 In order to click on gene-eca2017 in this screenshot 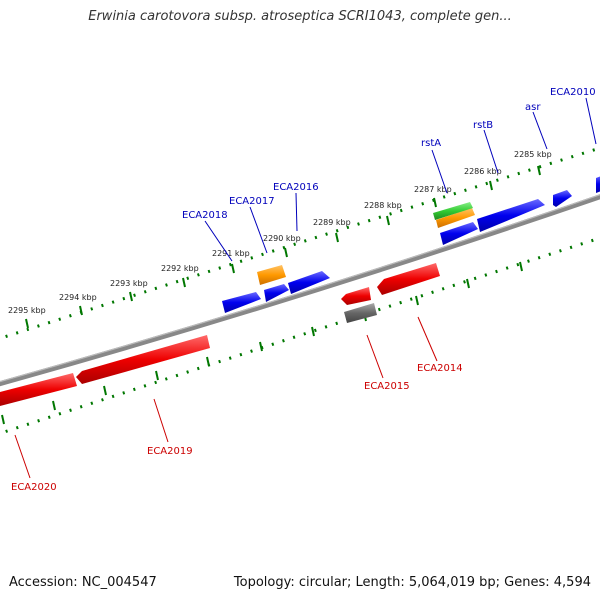, I will do `click(276, 293)`.